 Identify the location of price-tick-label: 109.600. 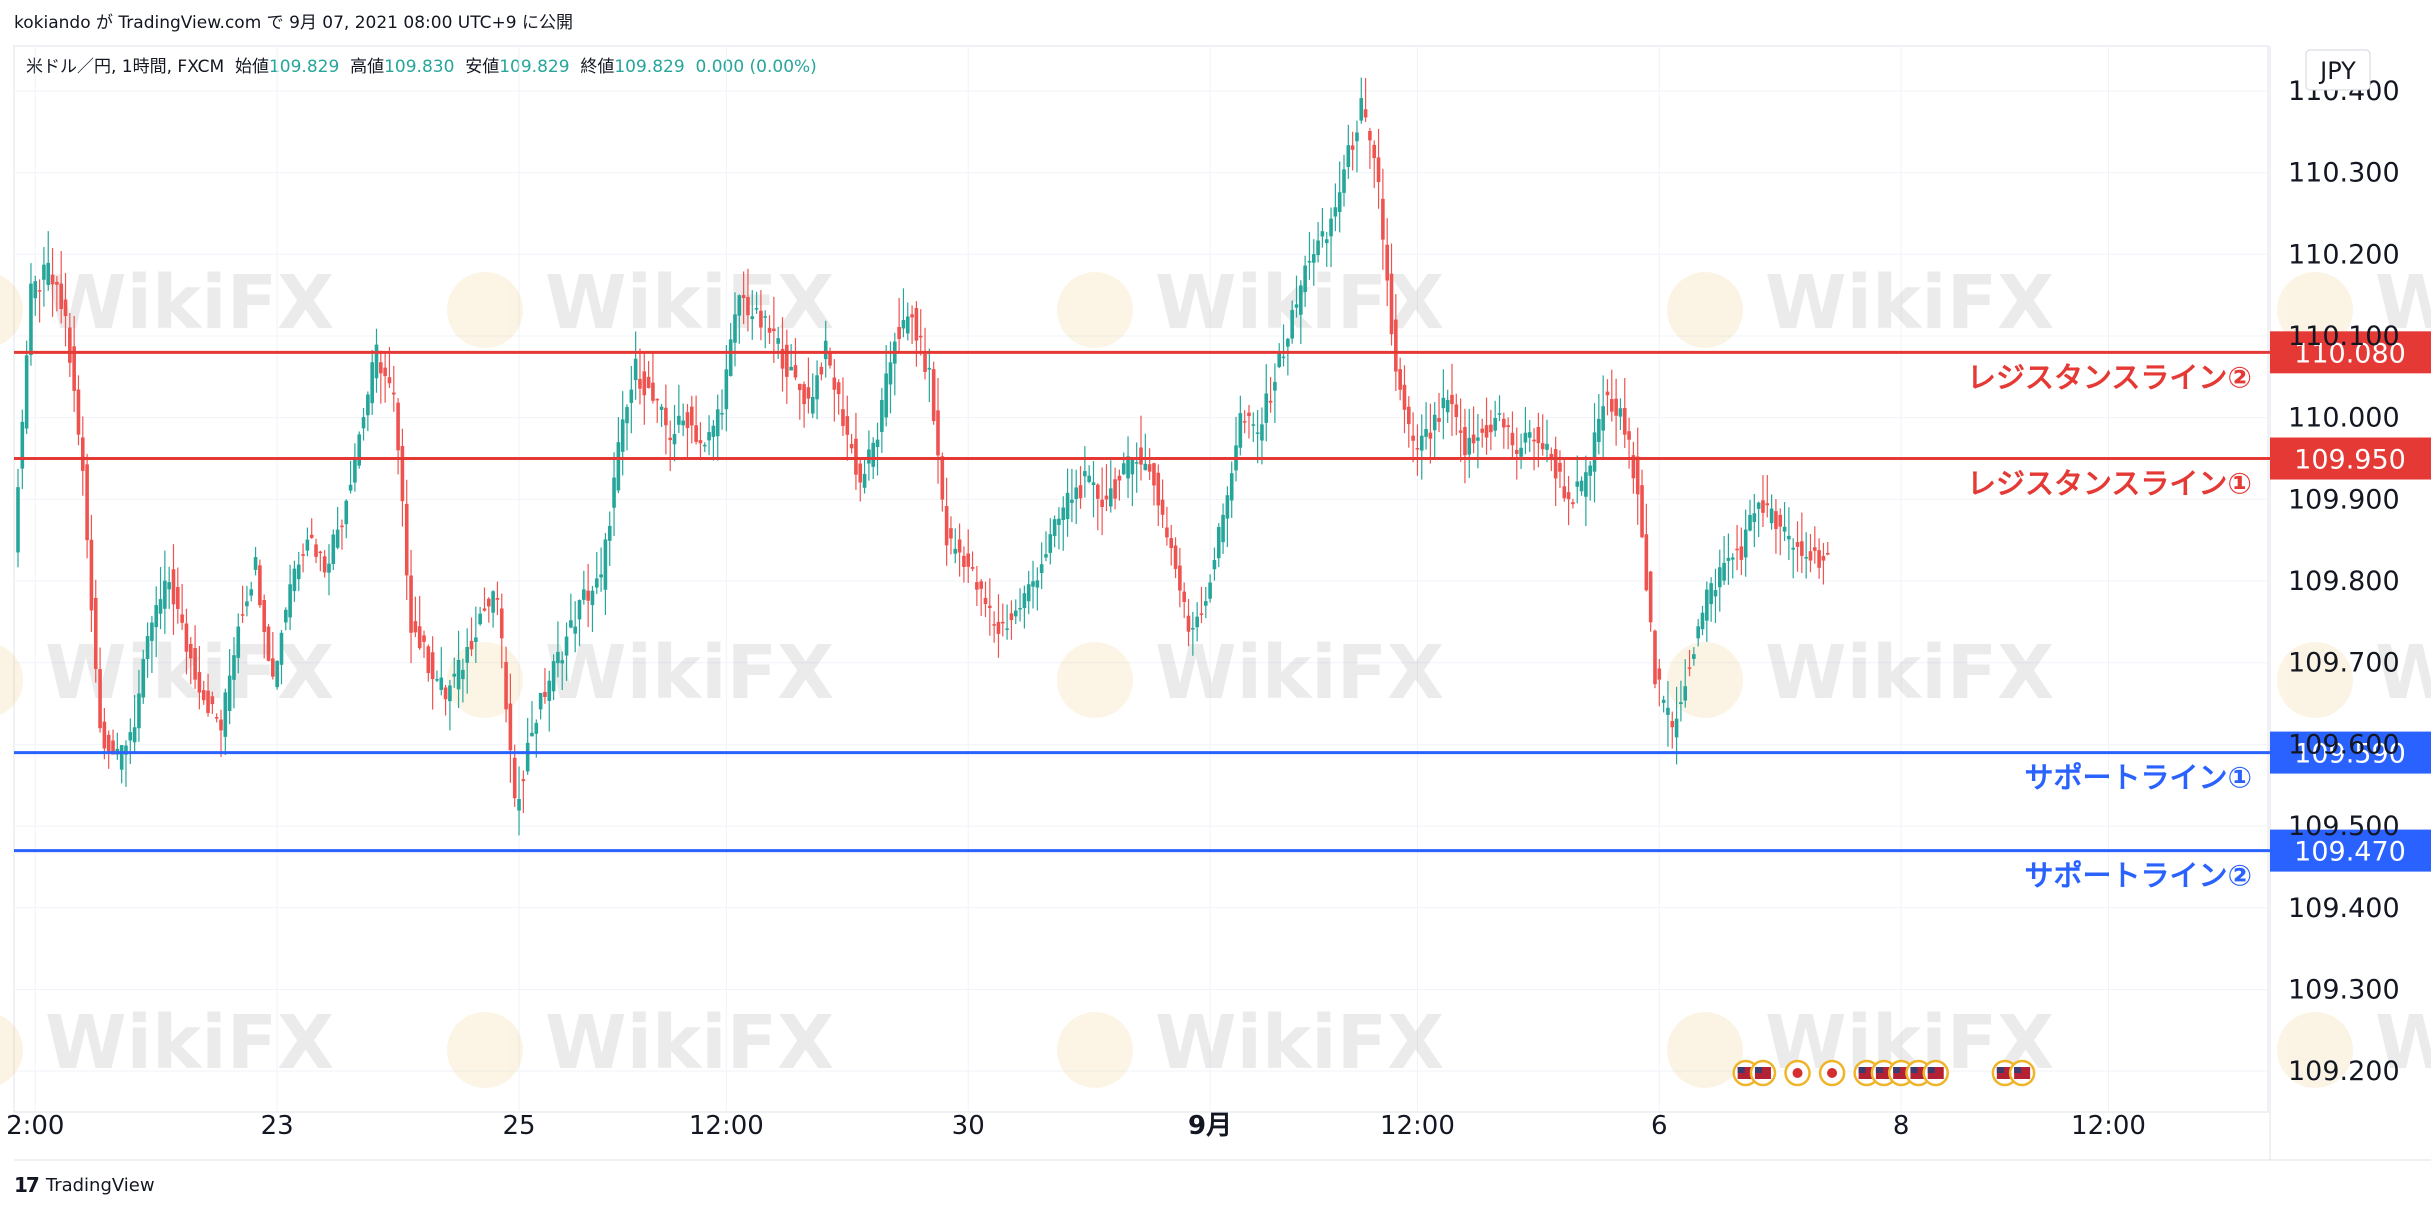
(2344, 744).